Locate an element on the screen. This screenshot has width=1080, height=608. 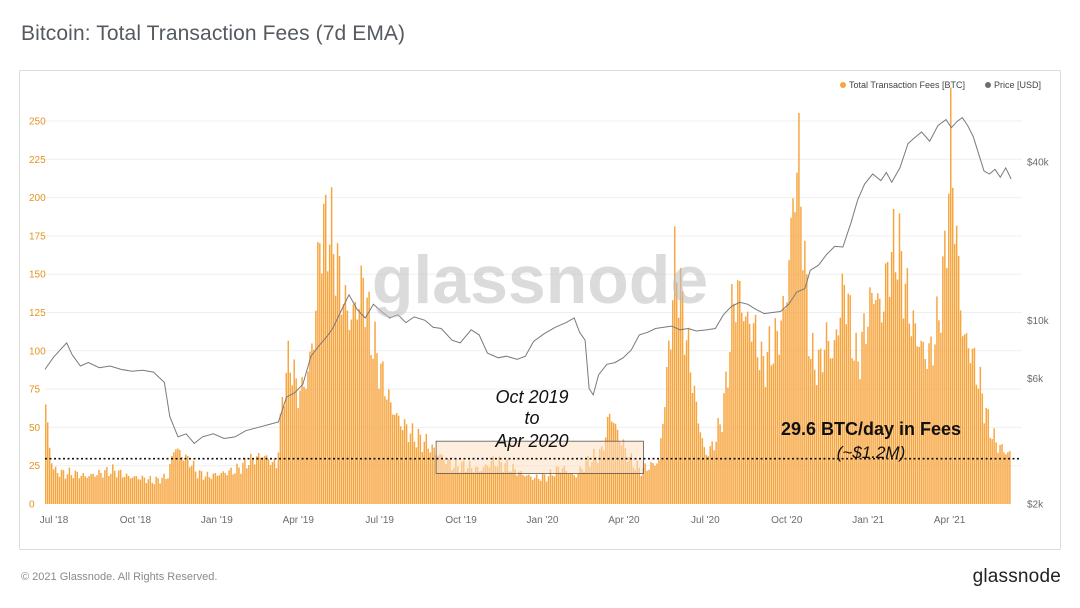
x-tick: Apr '19 is located at coordinates (299, 520).